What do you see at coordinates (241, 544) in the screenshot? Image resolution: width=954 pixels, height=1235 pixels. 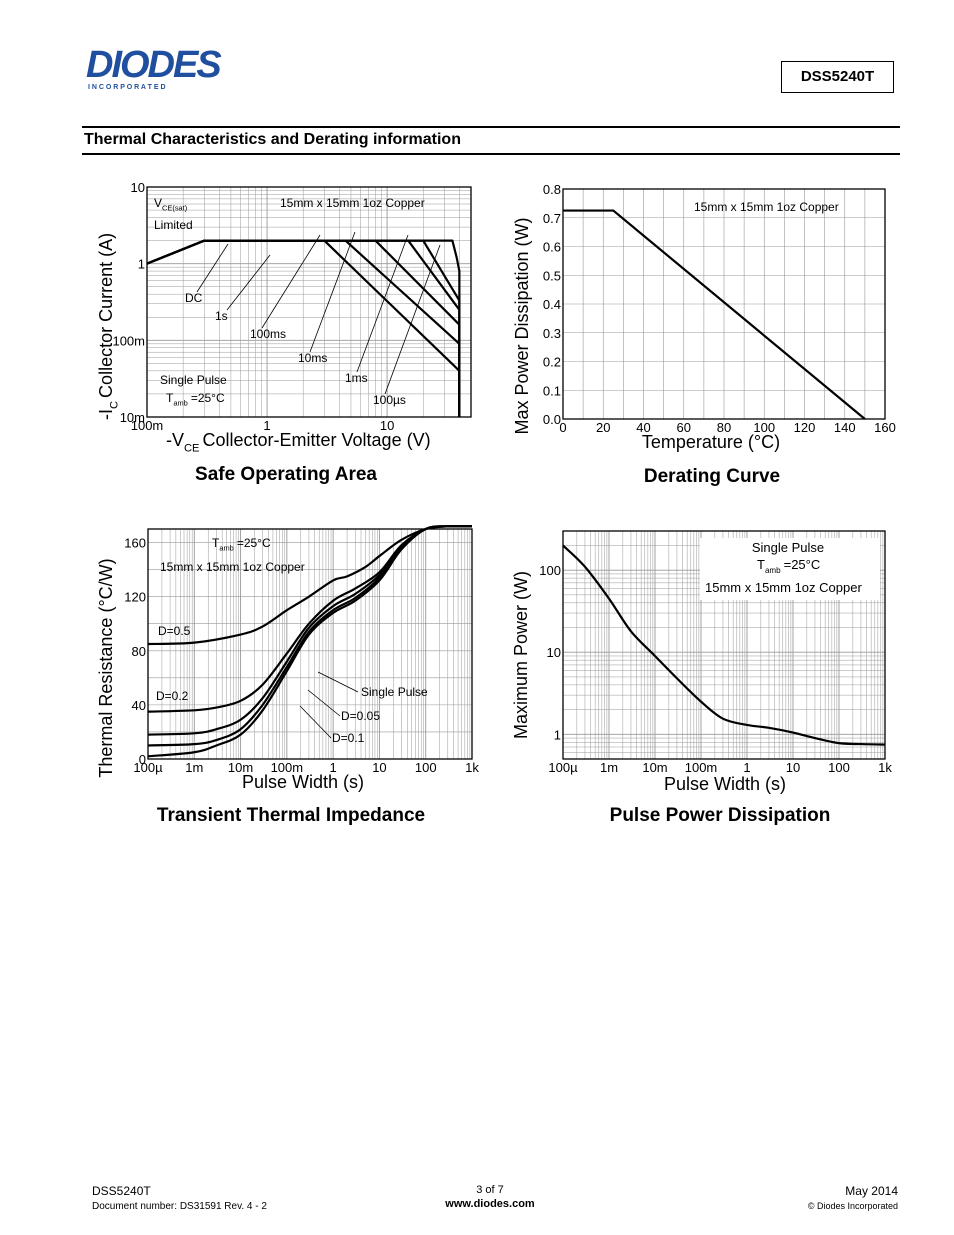 I see `transient-tamb-label: Tamb =25°C` at bounding box center [241, 544].